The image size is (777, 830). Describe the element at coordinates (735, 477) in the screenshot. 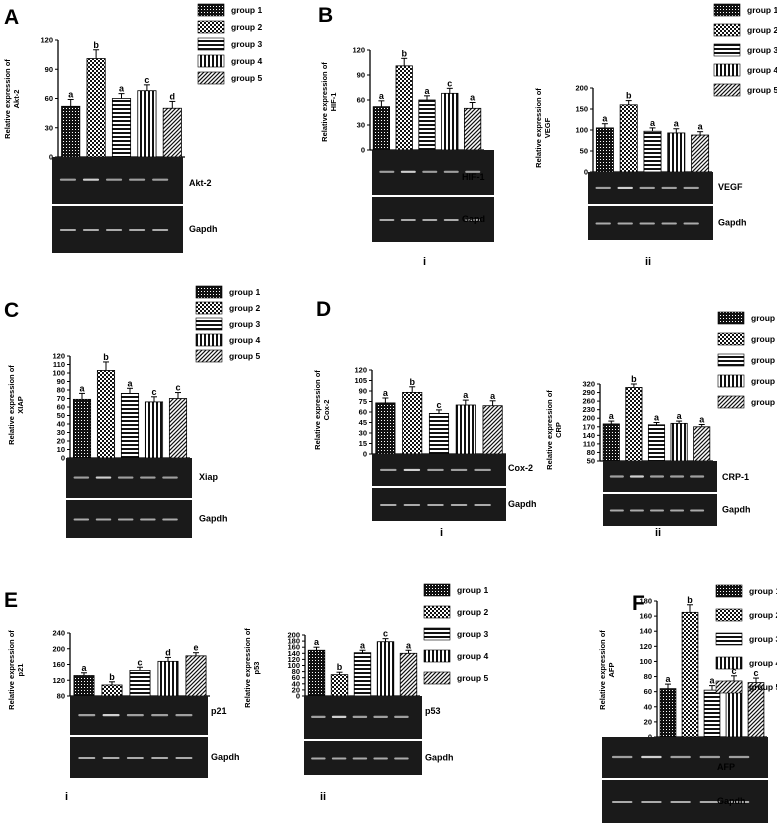

I see `blot-label-target: CRP-1` at that location.